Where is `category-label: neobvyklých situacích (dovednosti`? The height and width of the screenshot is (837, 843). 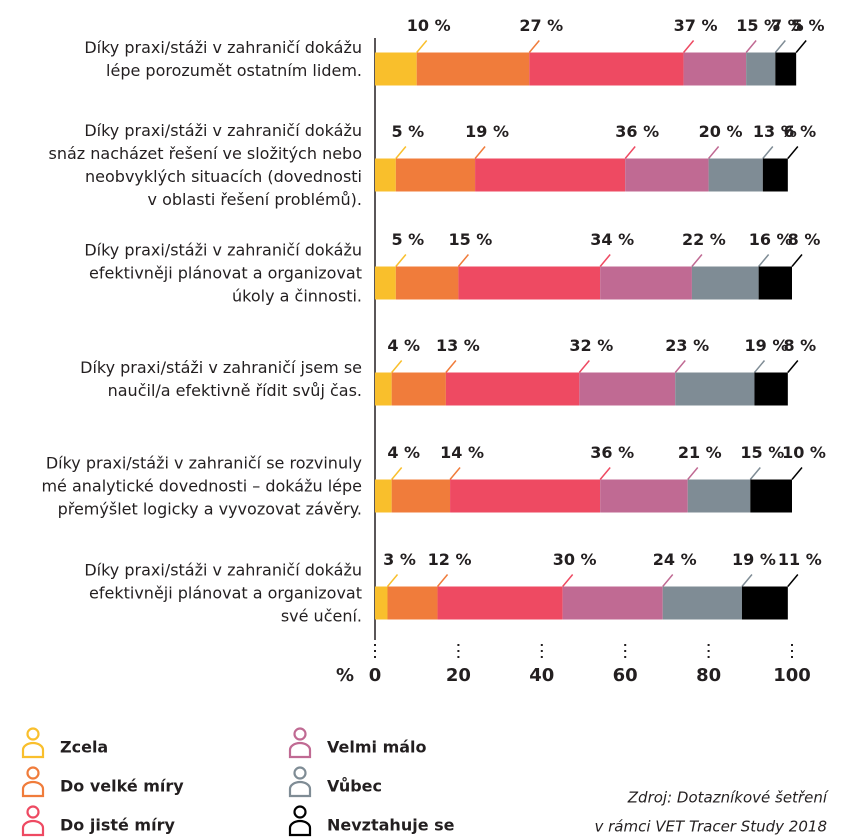 category-label: neobvyklých situacích (dovednosti is located at coordinates (223, 176).